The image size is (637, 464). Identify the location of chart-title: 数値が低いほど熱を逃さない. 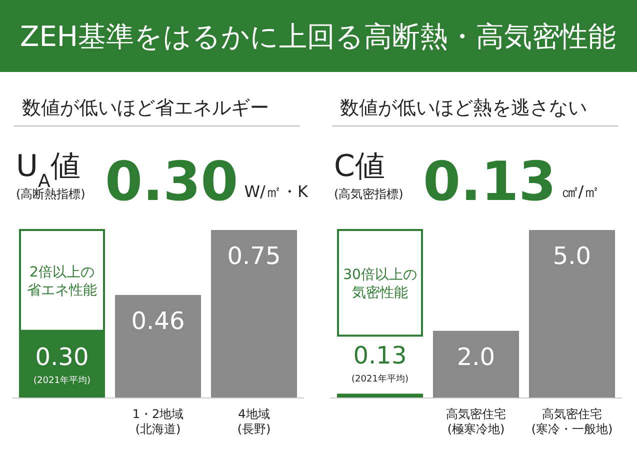
(463, 108).